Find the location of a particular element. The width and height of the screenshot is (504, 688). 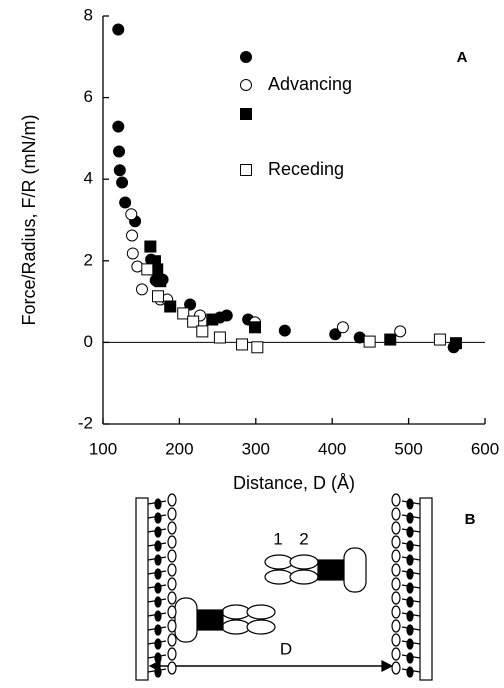

x-tick-label: 200 is located at coordinates (179, 448).